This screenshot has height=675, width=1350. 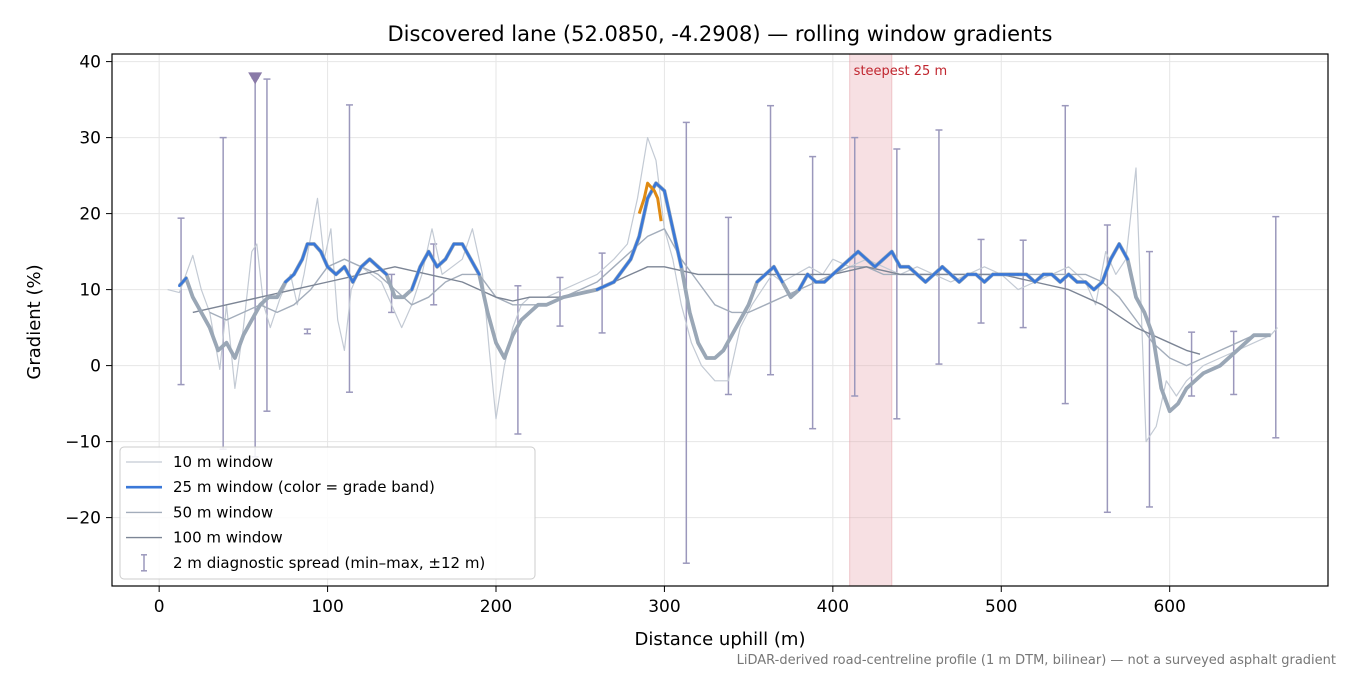 What do you see at coordinates (833, 607) in the screenshot?
I see `x-tick-label: 400` at bounding box center [833, 607].